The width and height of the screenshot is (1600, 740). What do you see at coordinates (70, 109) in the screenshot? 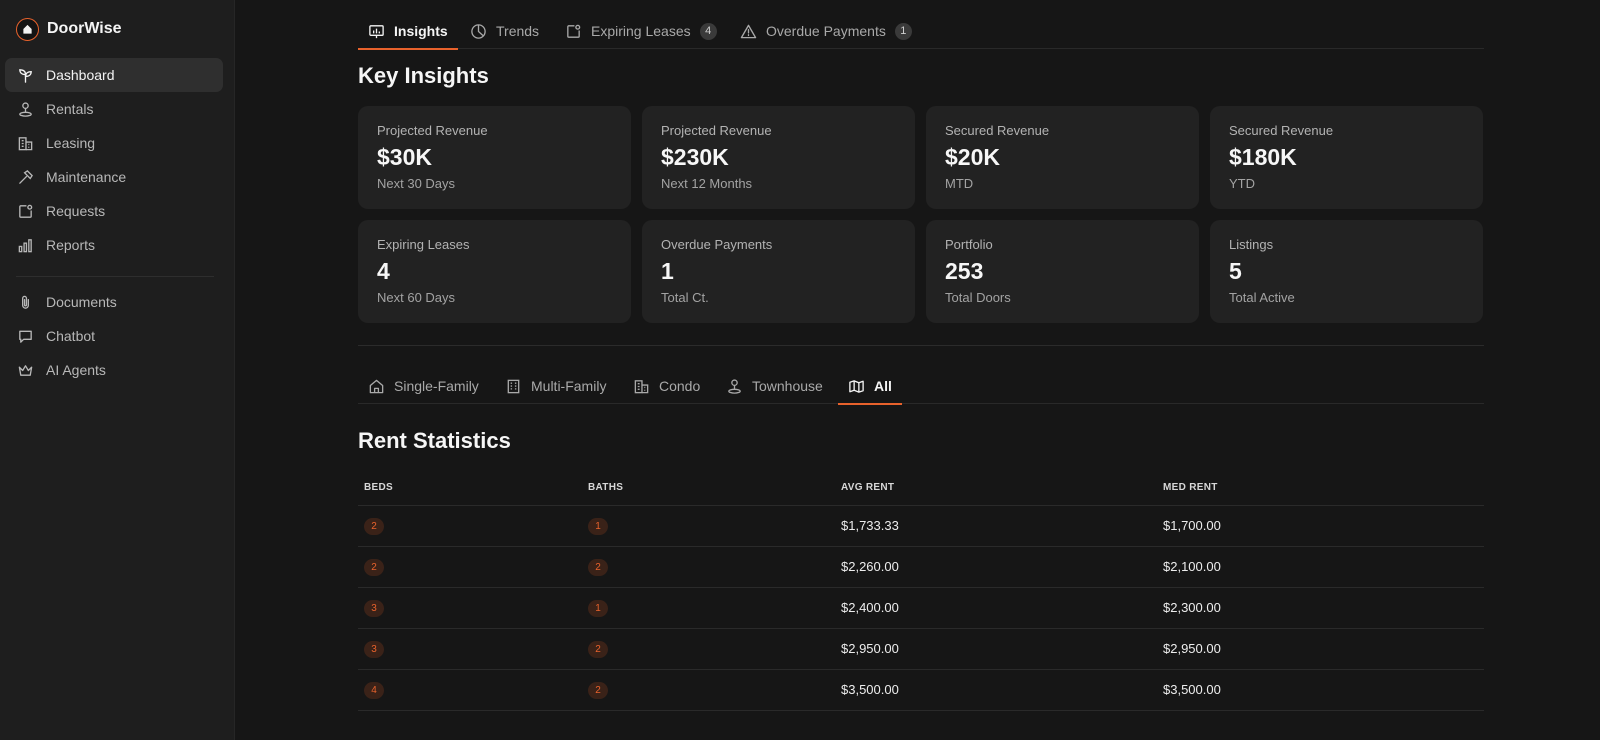
I see `sidebar-item-label: Rentals` at bounding box center [70, 109].